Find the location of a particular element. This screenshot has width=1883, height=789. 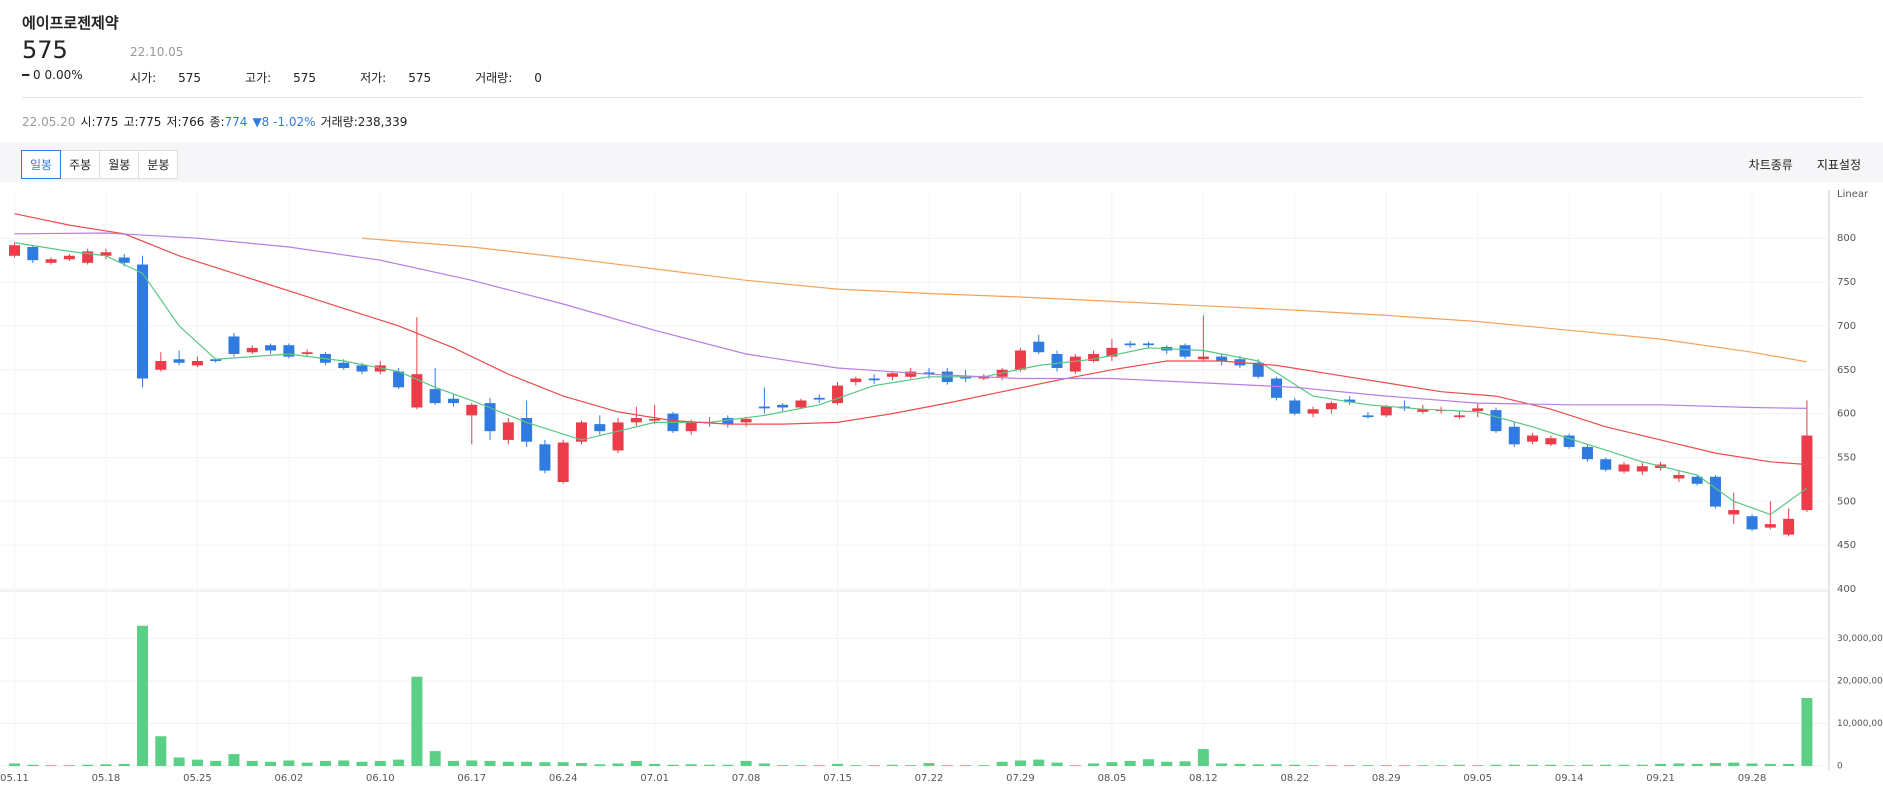

settings-button: 차트종류 is located at coordinates (1770, 165).